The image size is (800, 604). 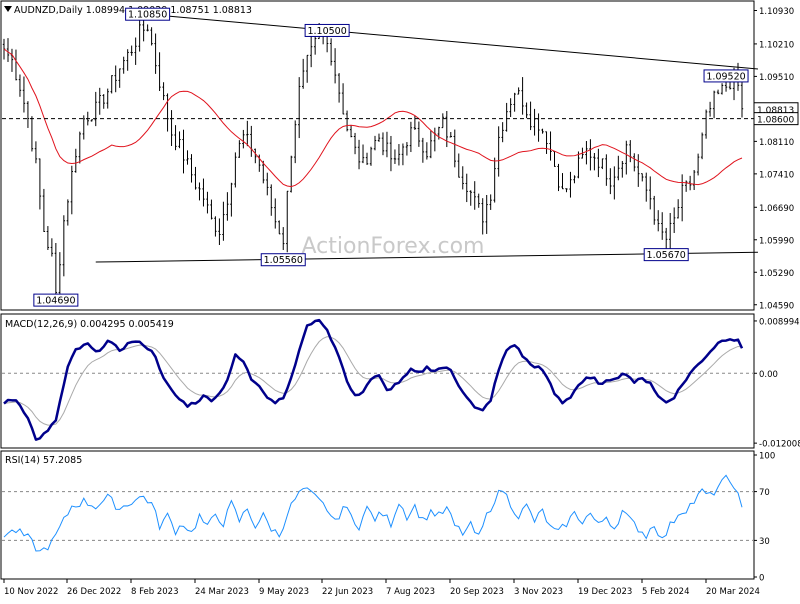 I want to click on price-label: 1.05560, so click(x=283, y=260).